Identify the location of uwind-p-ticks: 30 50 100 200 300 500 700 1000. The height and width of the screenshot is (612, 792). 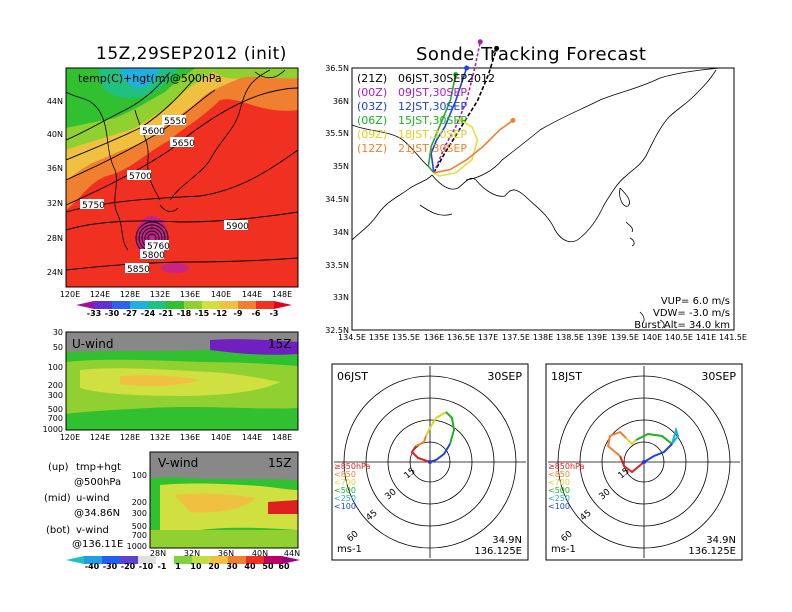
(53, 381).